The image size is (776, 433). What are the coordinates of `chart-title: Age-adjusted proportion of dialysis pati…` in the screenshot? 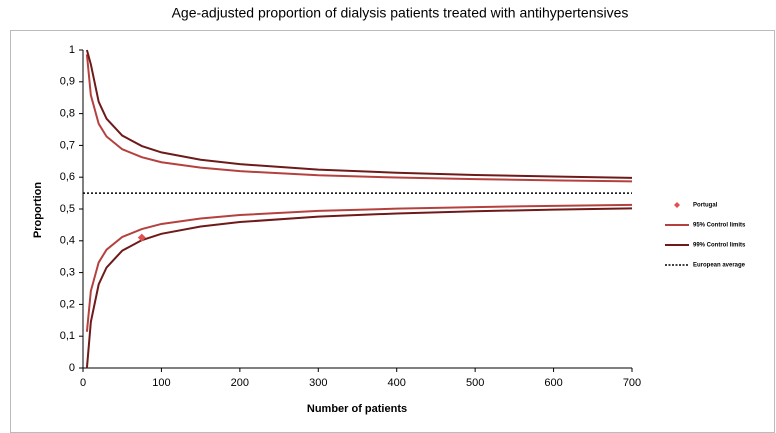 It's located at (400, 13).